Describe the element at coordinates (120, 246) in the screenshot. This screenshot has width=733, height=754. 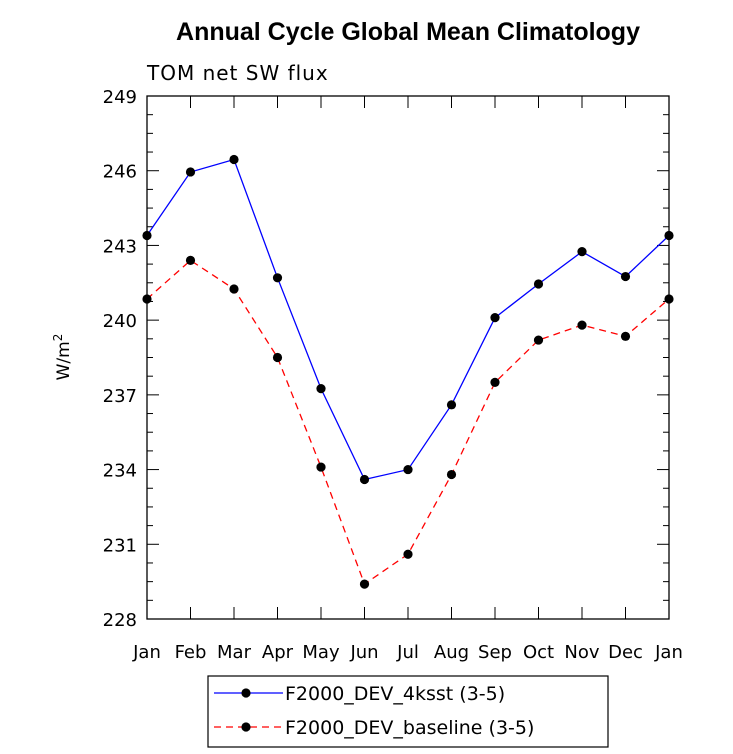
I see `y-tick-label: 243` at that location.